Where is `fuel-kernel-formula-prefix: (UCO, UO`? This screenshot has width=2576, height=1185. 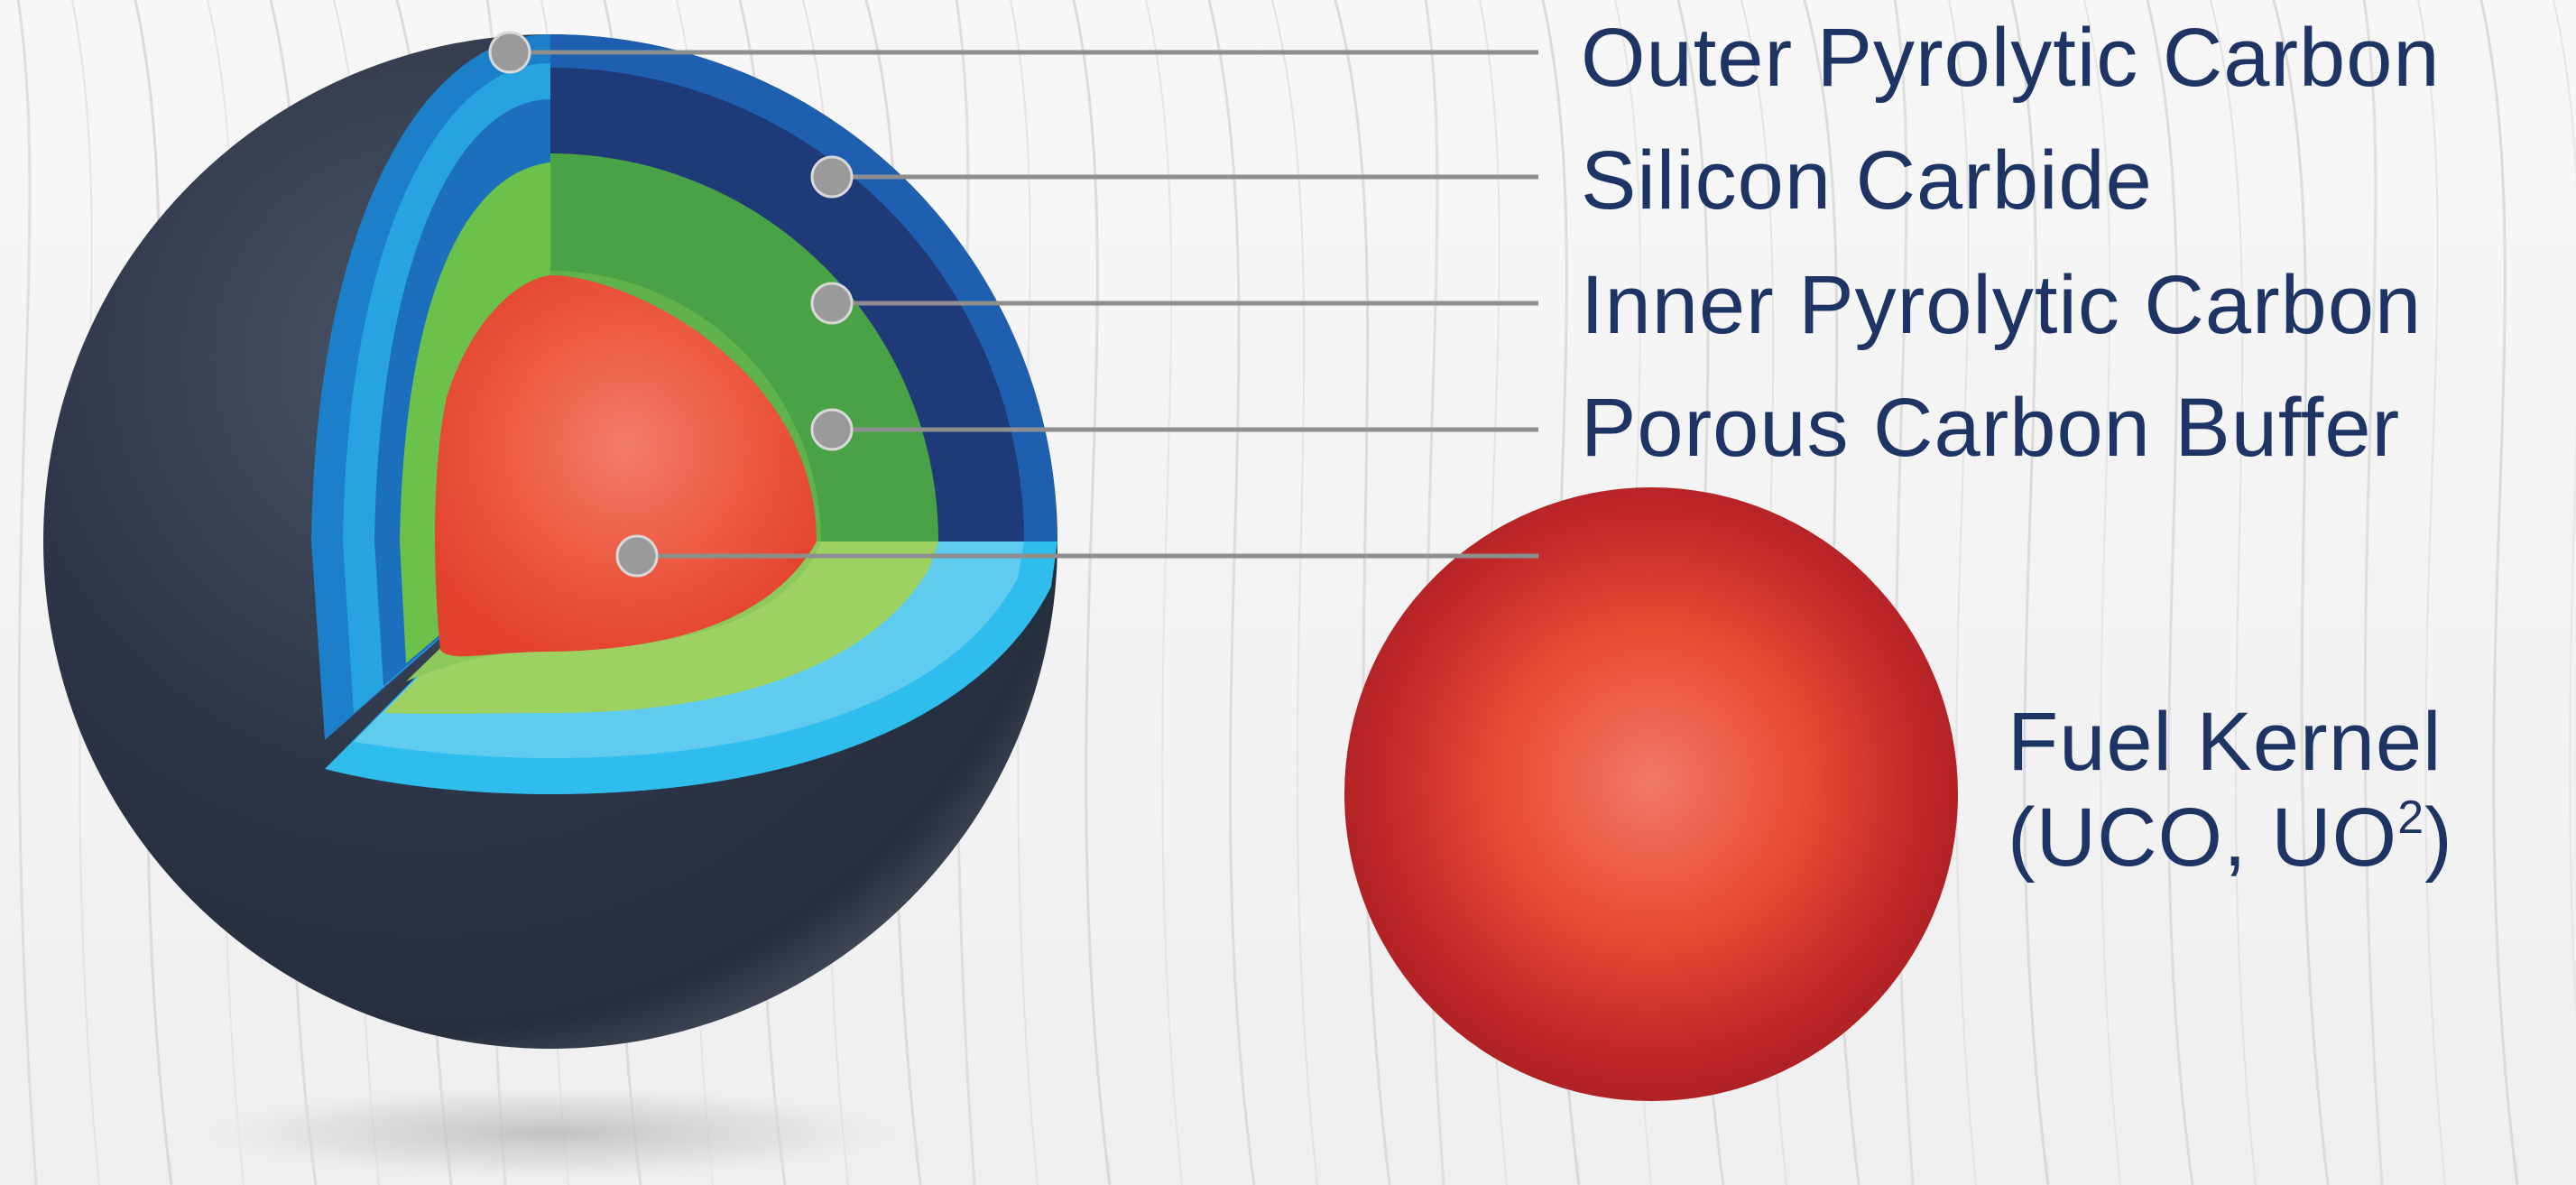
fuel-kernel-formula-prefix: (UCO, UO is located at coordinates (2203, 837).